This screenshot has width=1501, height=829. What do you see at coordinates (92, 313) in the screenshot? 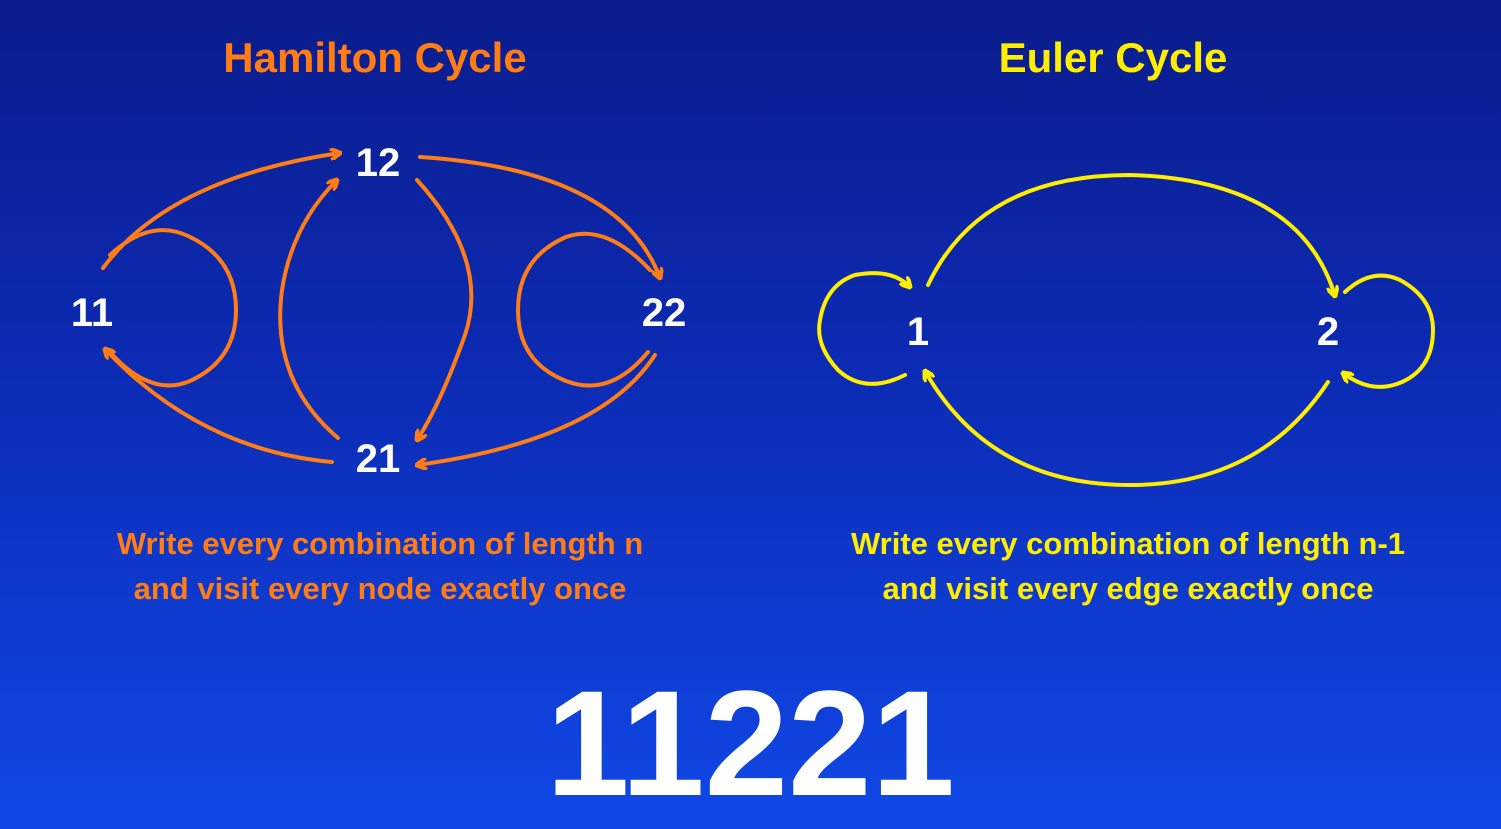
I see `hamilton-node-11: 11` at bounding box center [92, 313].